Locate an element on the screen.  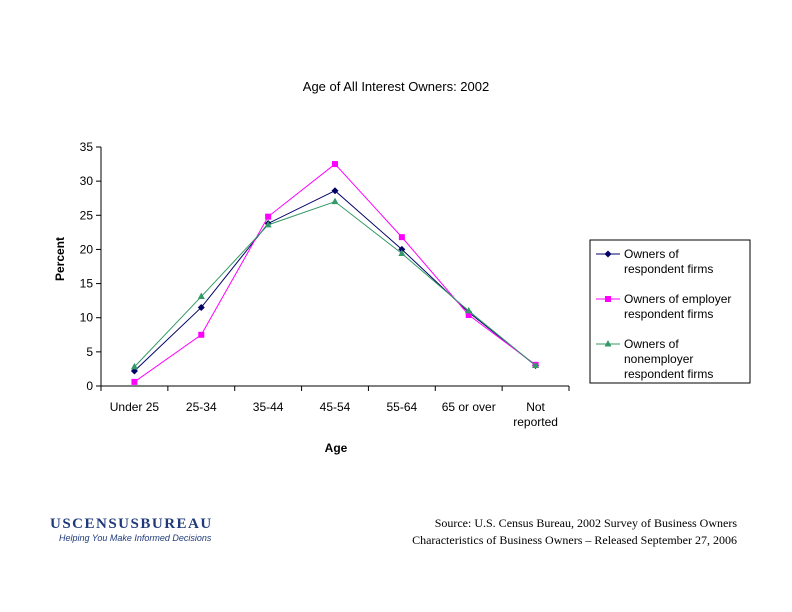
legend-label: nonemployer is located at coordinates (658, 359).